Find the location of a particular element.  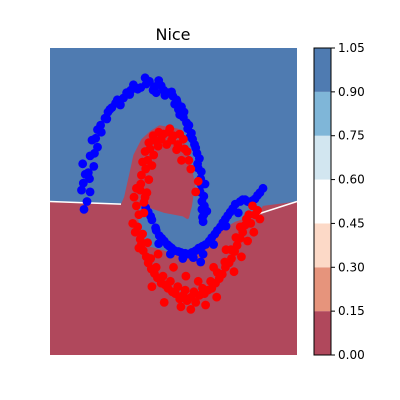

colorbar-ticks: 0.00 0.15 0.30 0.45 0.60 0.75 0.90 1.05 is located at coordinates (348, 201).